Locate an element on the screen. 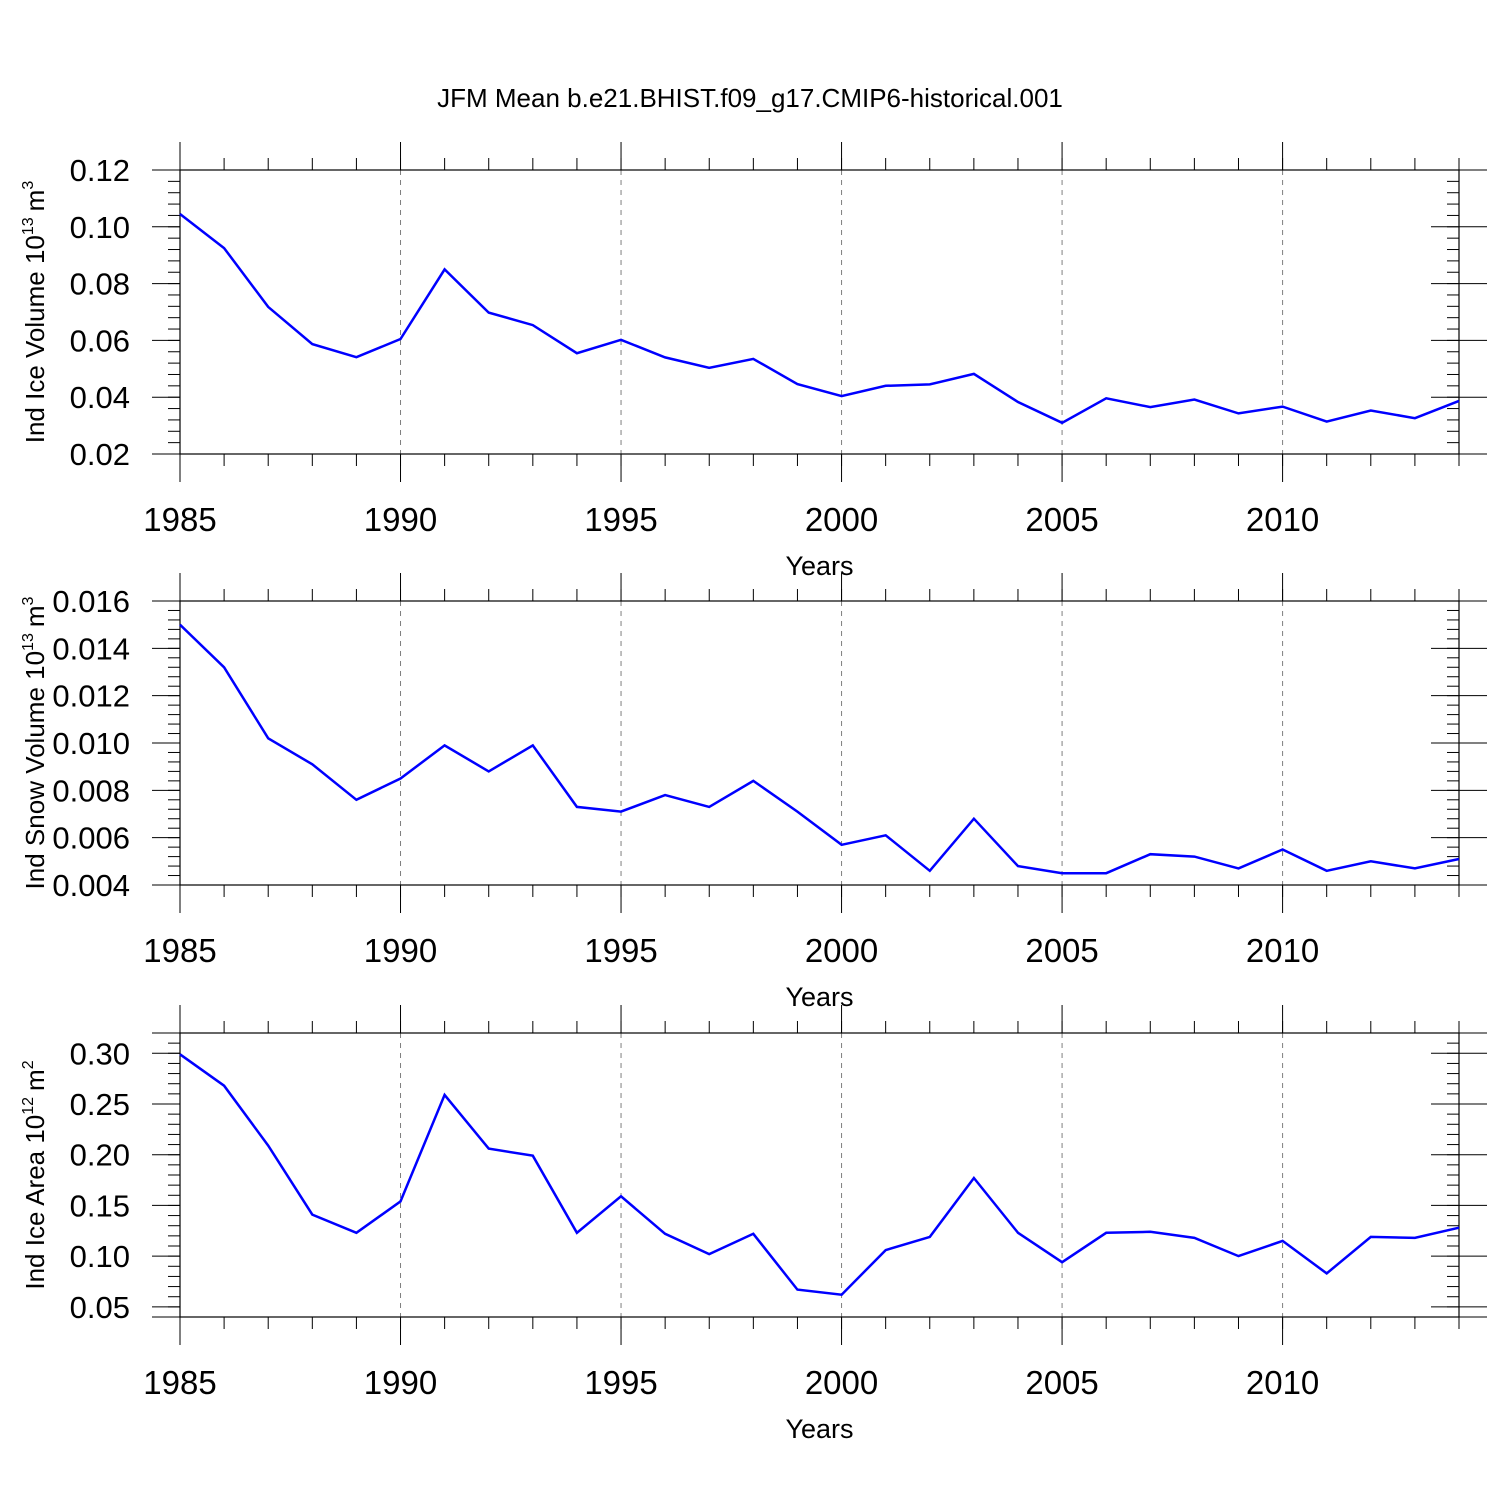 This screenshot has height=1500, width=1500. y-tick-label: 0.02 is located at coordinates (100, 454).